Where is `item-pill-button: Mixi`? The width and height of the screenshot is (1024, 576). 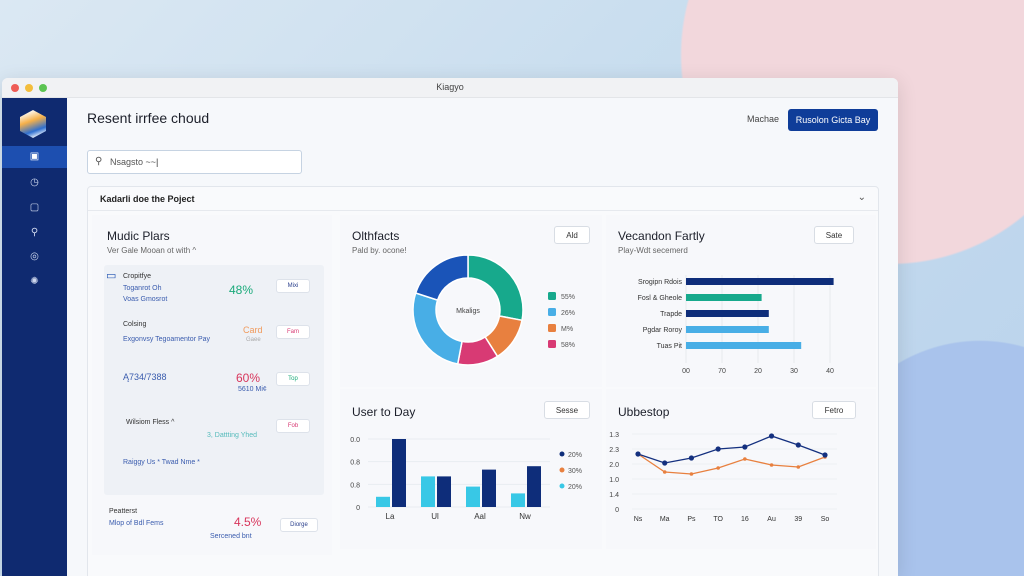
item-pill-button: Mixi is located at coordinates (293, 286).